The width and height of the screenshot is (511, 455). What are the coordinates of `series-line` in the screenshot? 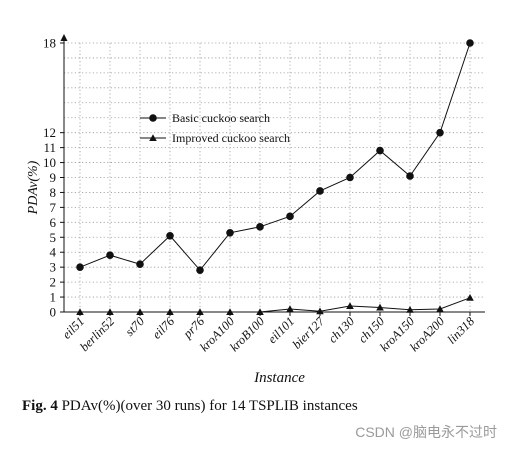 It's located at (275, 305).